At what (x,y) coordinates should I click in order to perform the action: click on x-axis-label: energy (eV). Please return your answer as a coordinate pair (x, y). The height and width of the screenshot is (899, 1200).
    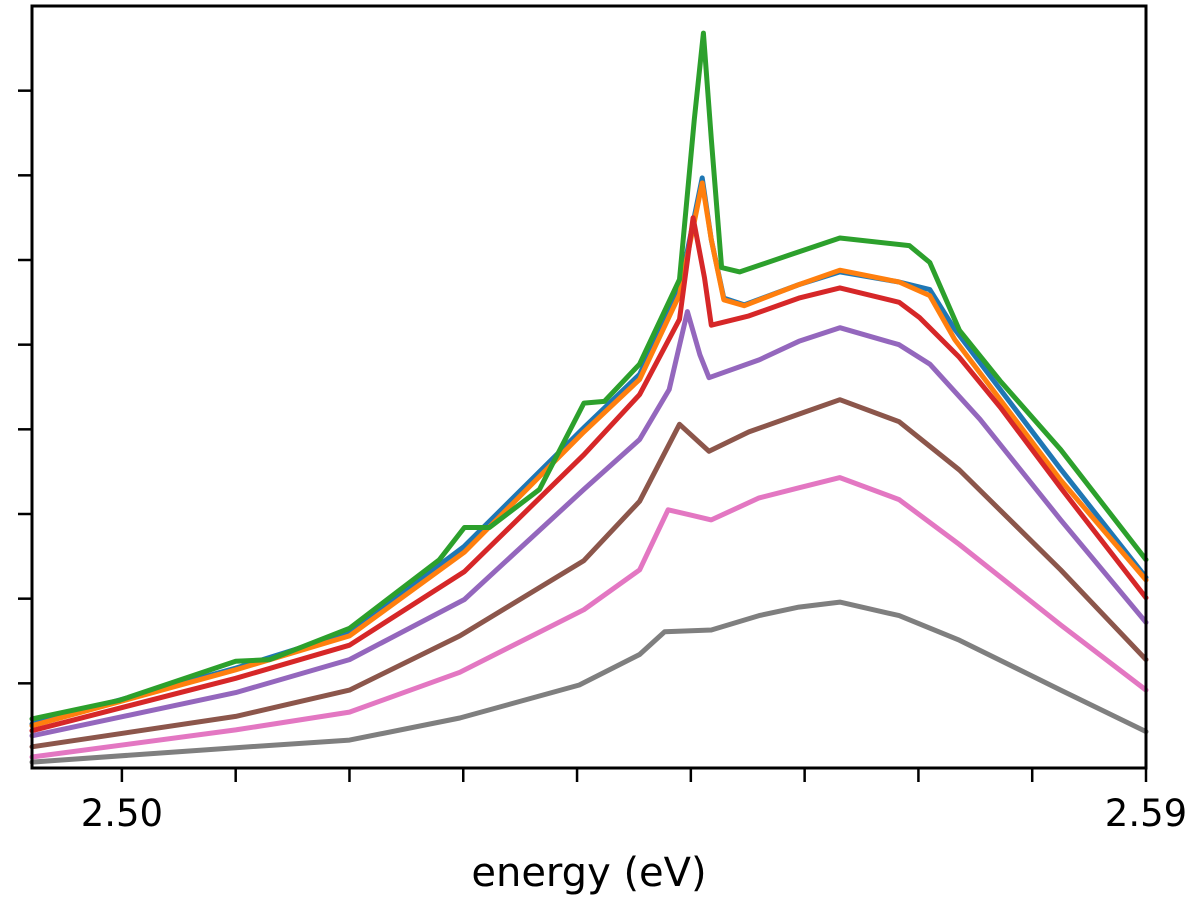
    Looking at the image, I should click on (588, 873).